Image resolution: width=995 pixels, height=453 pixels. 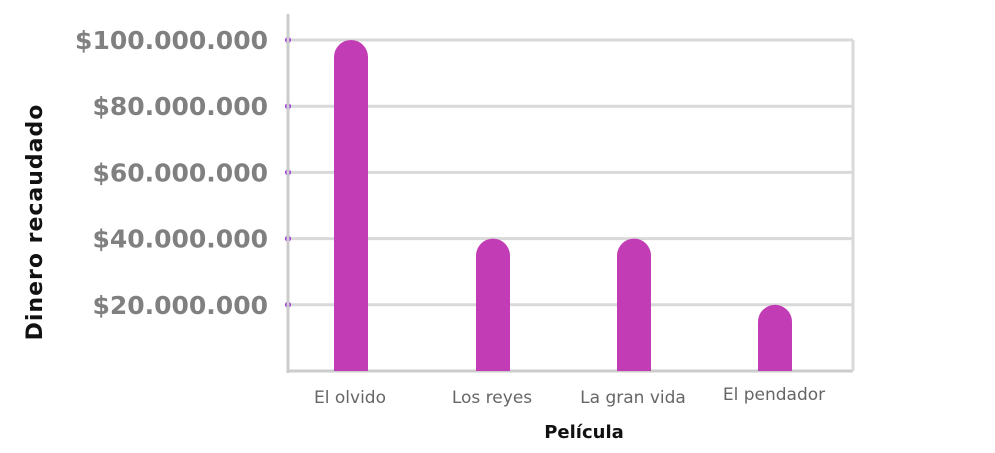 What do you see at coordinates (171, 40) in the screenshot?
I see `y-tick-label: $100.000.000` at bounding box center [171, 40].